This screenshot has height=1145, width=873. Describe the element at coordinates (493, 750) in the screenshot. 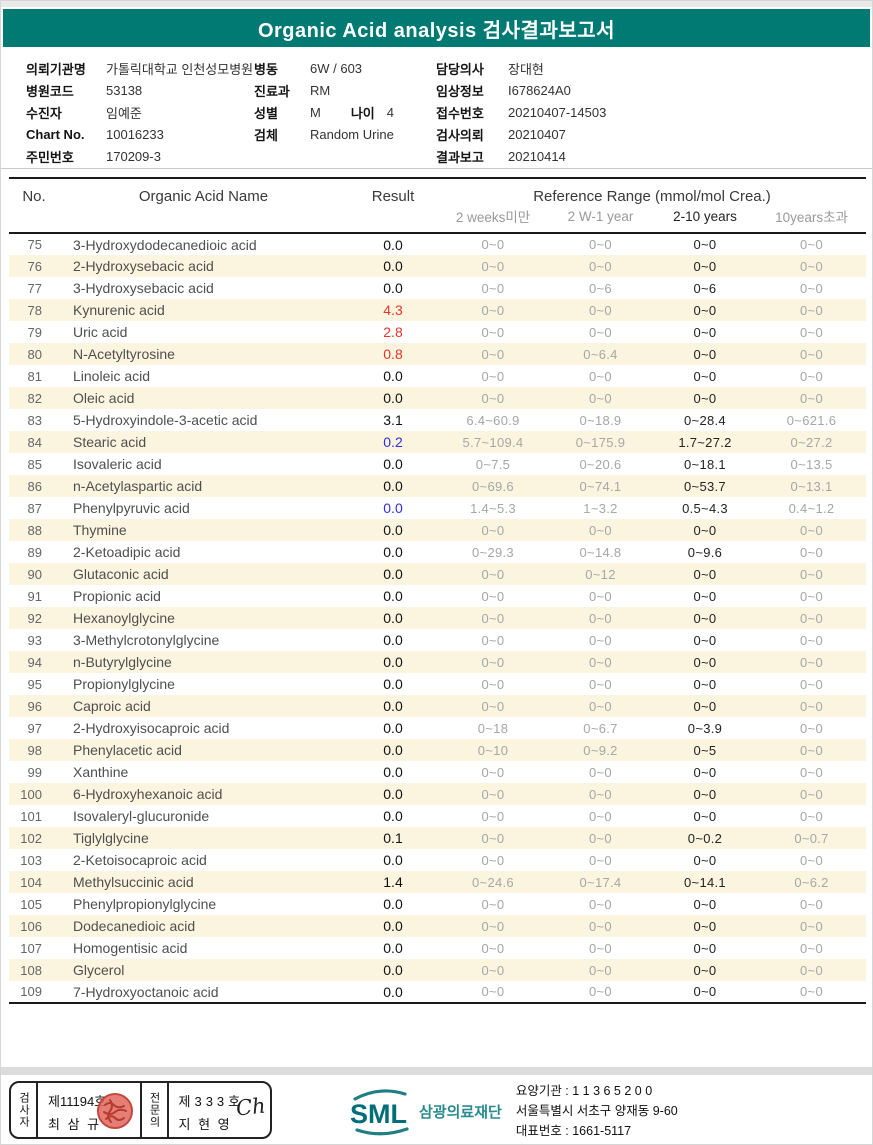

I see `row-ref-under-2weeks: 0~10` at that location.